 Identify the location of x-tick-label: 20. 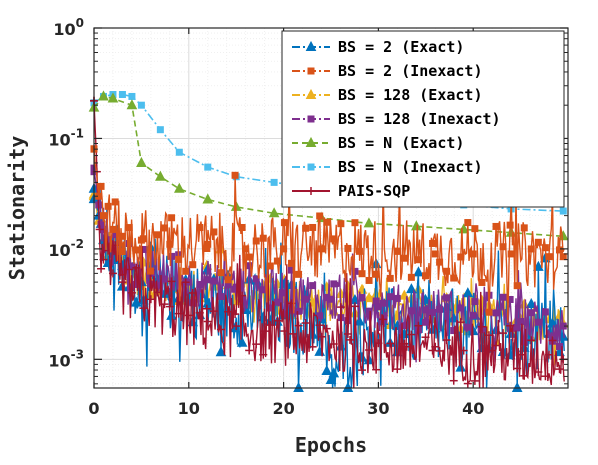
(283, 408).